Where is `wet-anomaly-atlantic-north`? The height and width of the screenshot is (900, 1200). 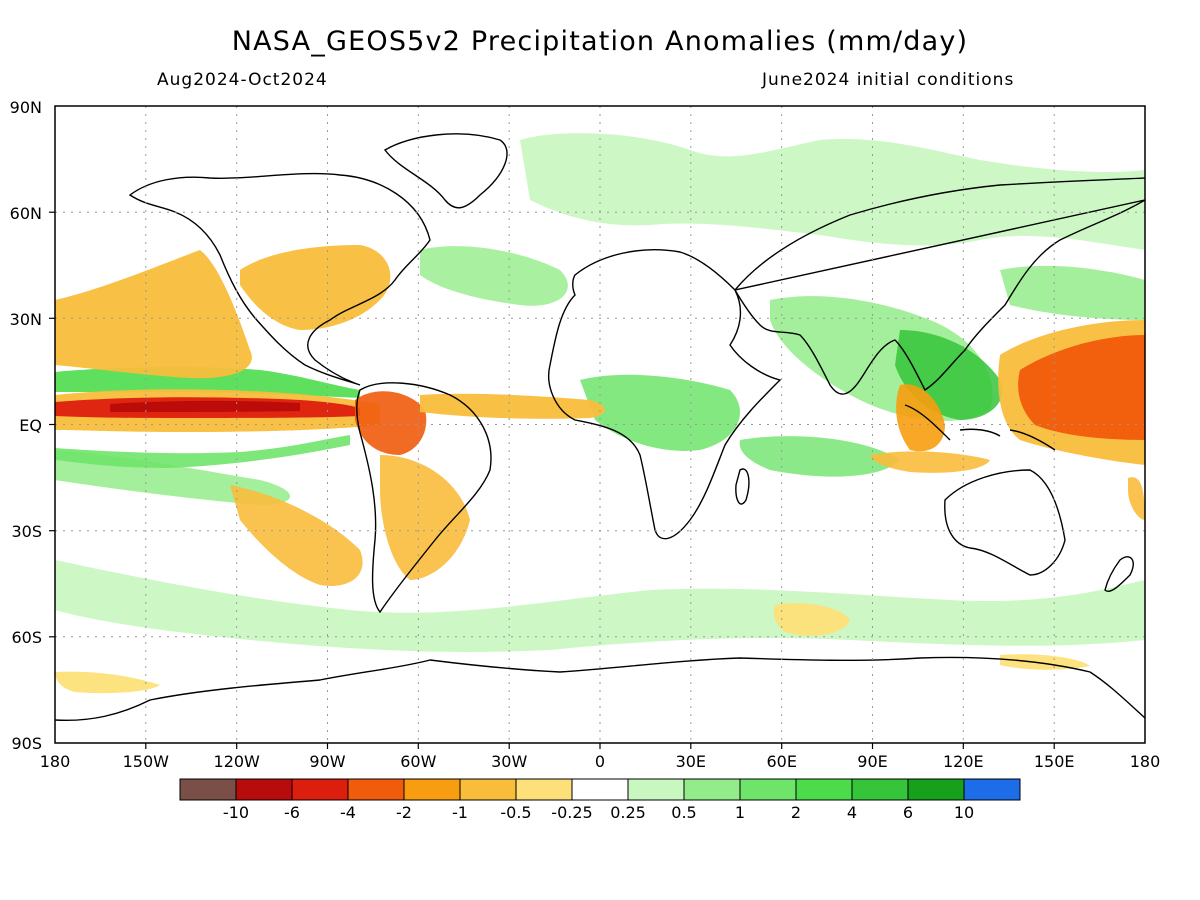 wet-anomaly-atlantic-north is located at coordinates (494, 276).